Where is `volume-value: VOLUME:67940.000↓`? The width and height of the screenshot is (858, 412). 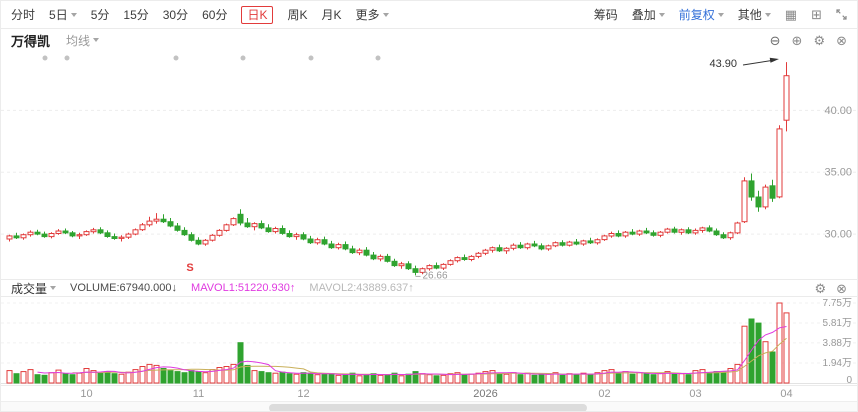
volume-value: VOLUME:67940.000↓ is located at coordinates (124, 288).